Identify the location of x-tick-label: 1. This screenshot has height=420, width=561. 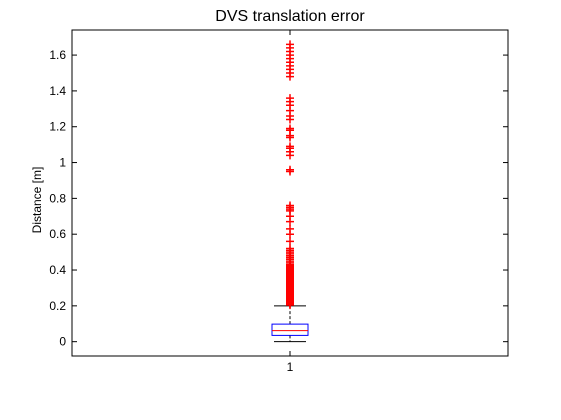
(290, 367).